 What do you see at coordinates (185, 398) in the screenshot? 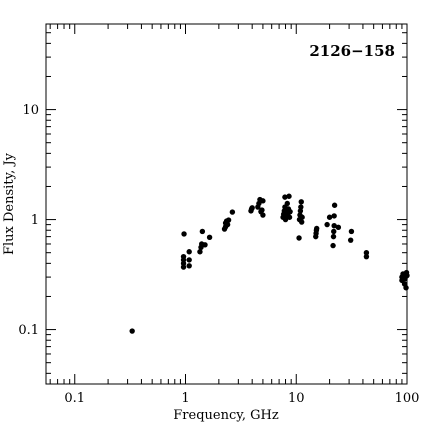
I see `x-tick-label: 1` at bounding box center [185, 398].